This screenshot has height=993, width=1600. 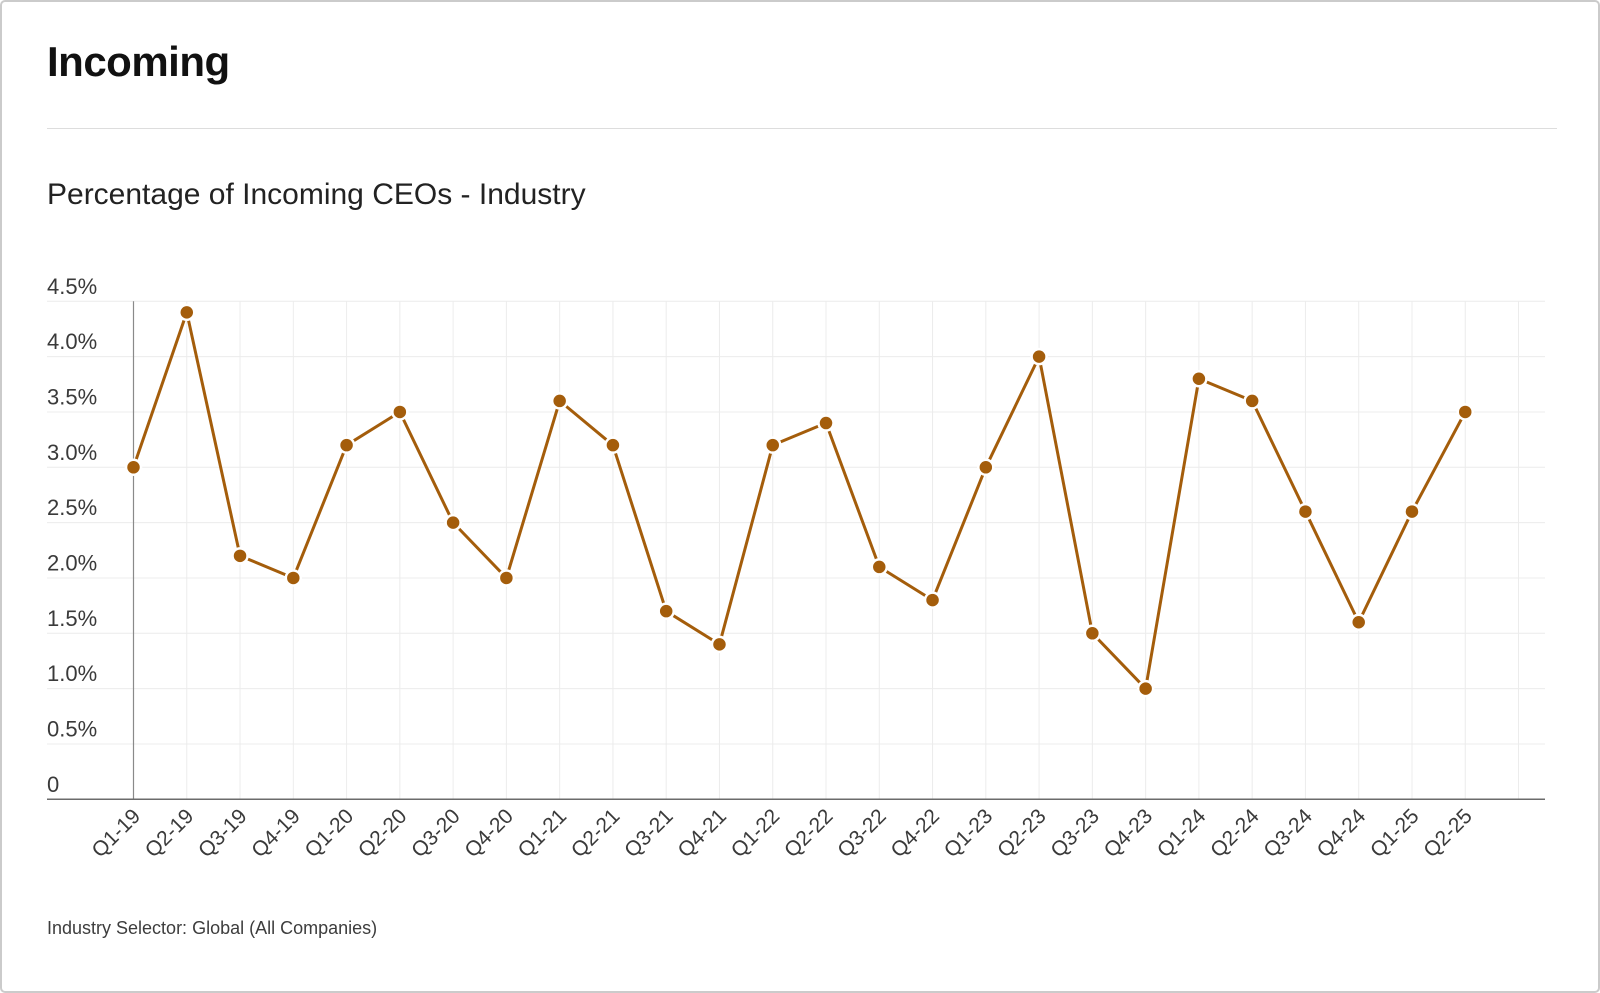 What do you see at coordinates (72, 673) in the screenshot?
I see `y-tick-label: 1.0%` at bounding box center [72, 673].